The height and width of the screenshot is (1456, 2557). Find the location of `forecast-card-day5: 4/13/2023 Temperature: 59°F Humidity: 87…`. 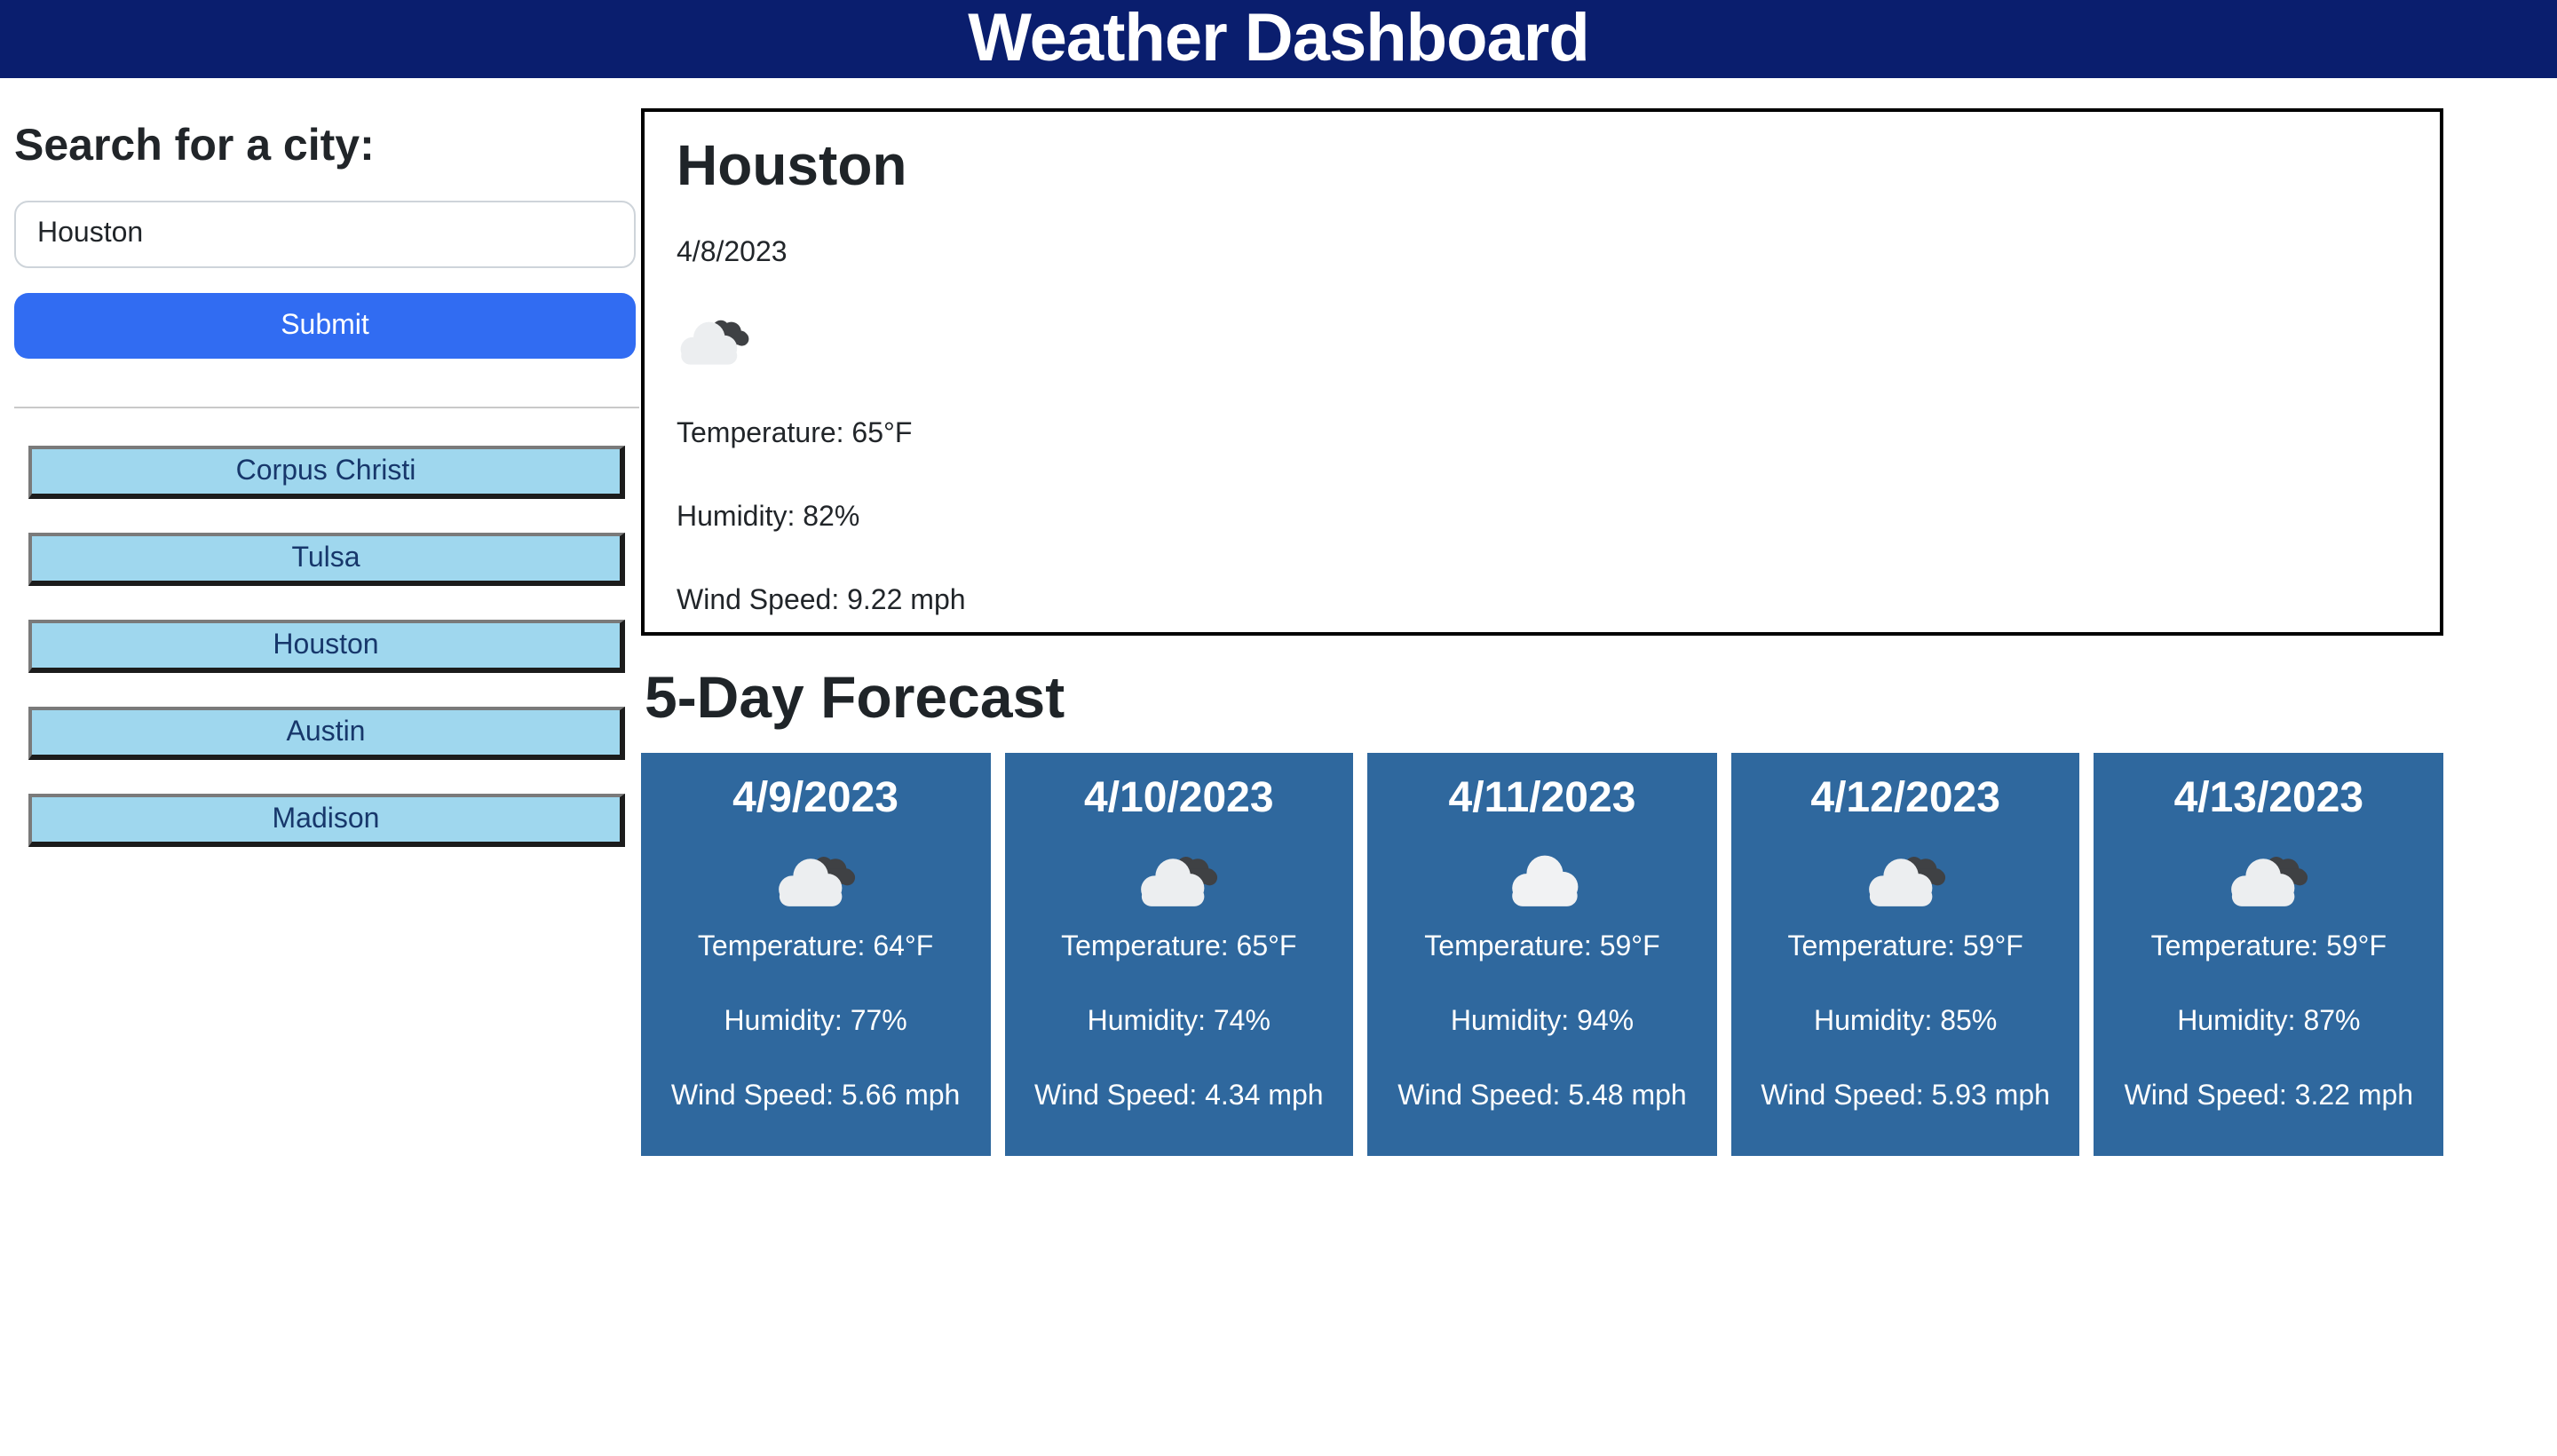

forecast-card-day5: 4/13/2023 Temperature: 59°F Humidity: 87… is located at coordinates (2268, 954).